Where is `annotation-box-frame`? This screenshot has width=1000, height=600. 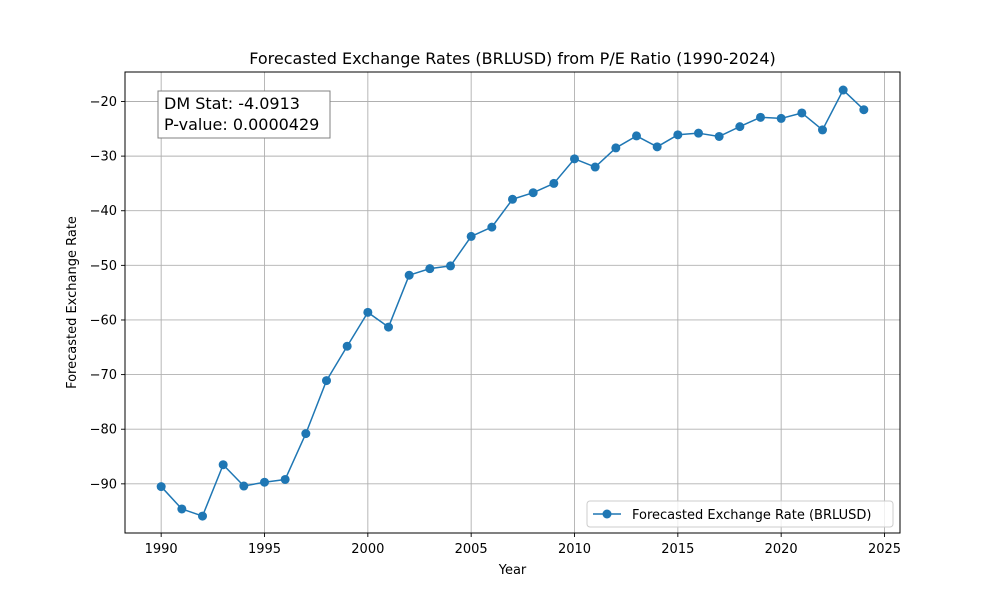 annotation-box-frame is located at coordinates (244, 114).